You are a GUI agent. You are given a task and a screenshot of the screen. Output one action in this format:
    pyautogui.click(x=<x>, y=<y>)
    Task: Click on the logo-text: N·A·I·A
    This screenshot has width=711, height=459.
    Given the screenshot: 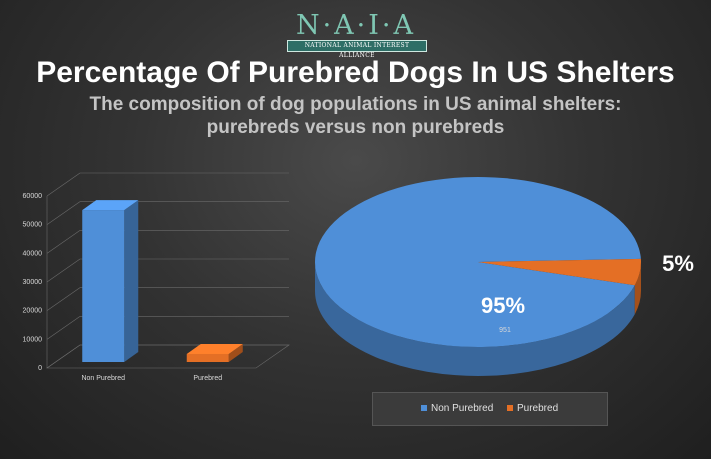 What is the action you would take?
    pyautogui.click(x=356, y=25)
    